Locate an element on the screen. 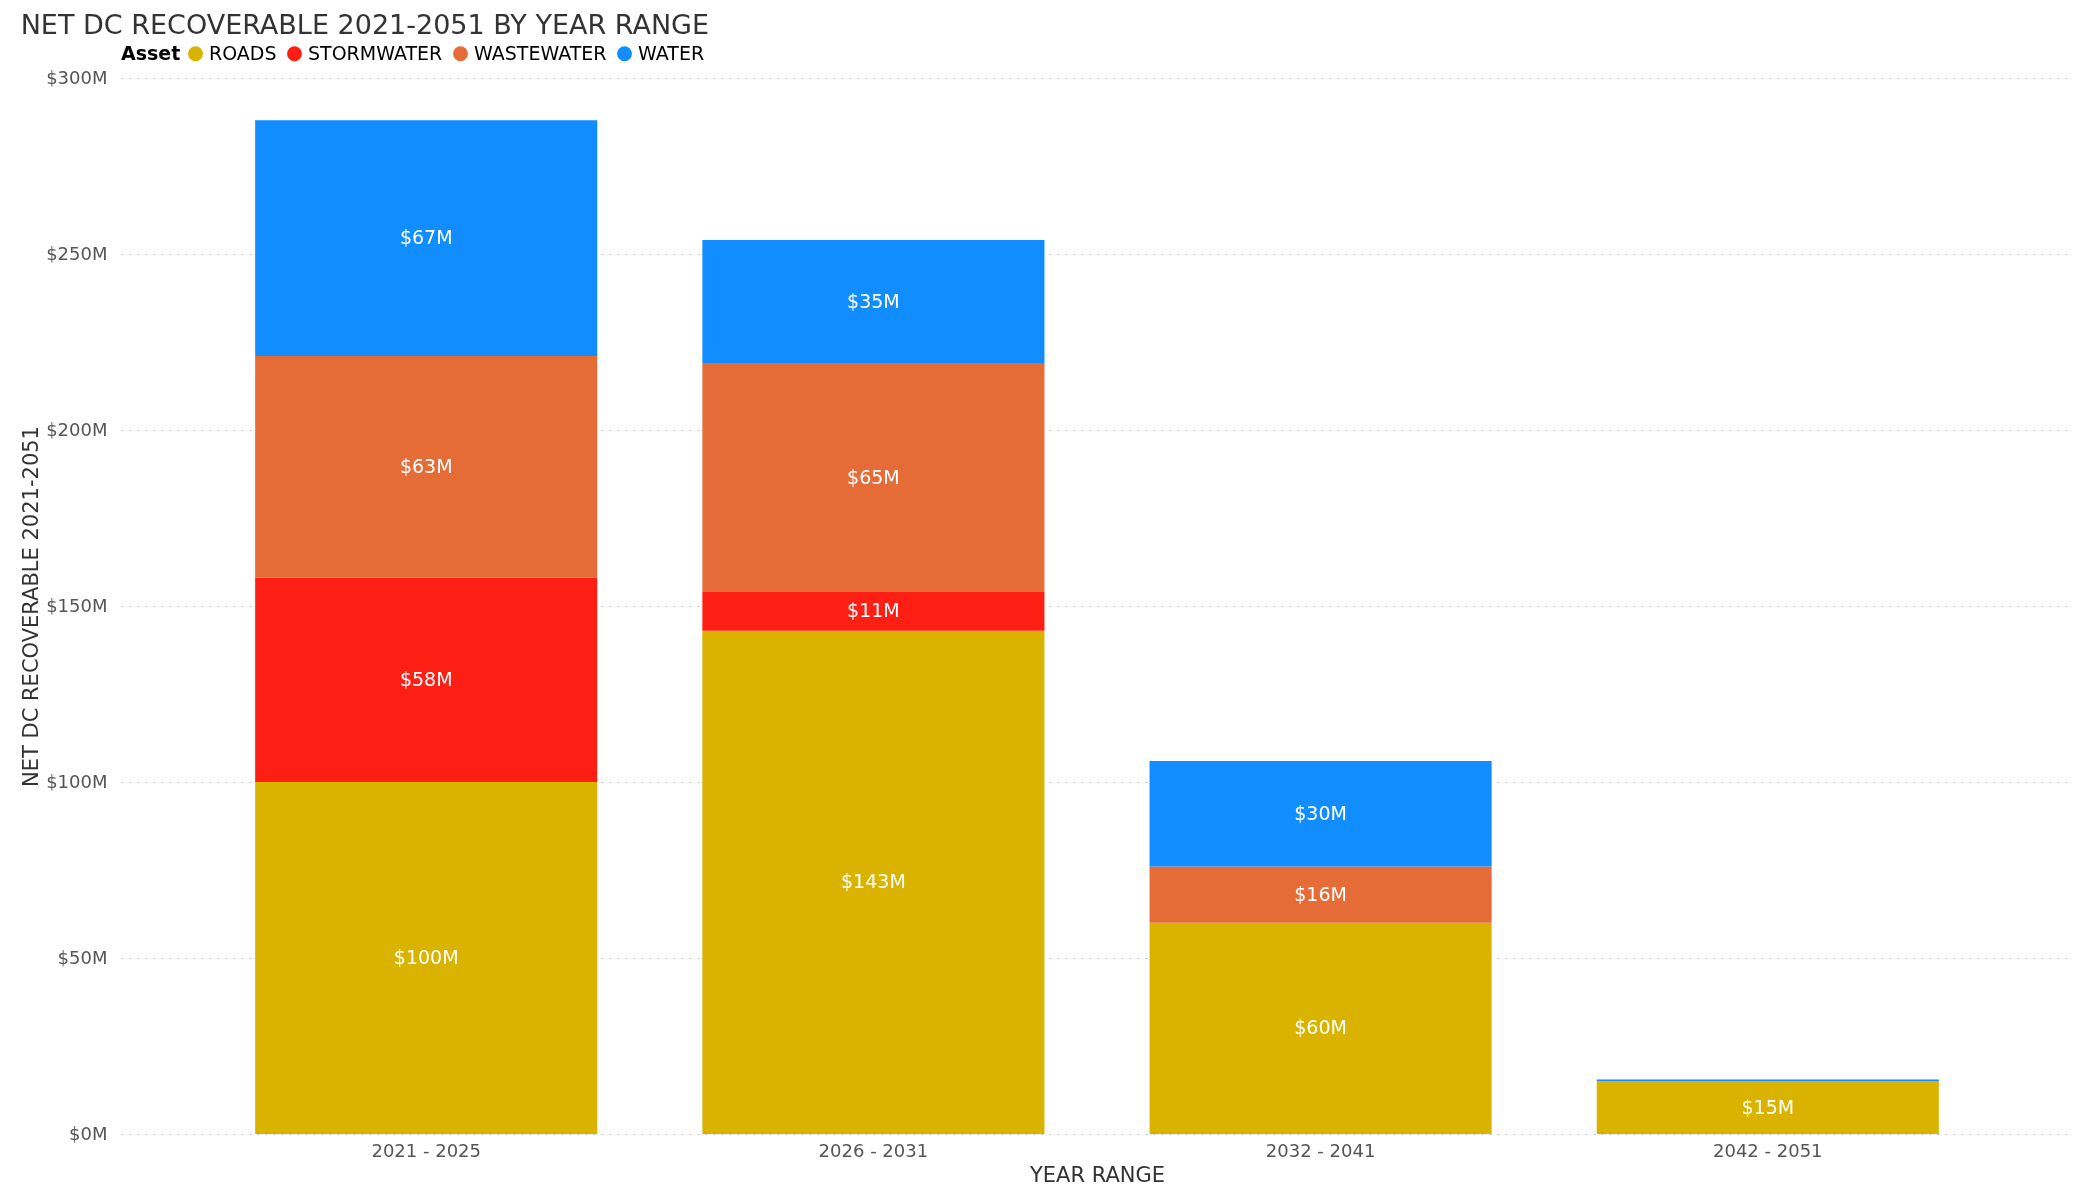 The height and width of the screenshot is (1197, 2093). y-tick-label: $150M is located at coordinates (77, 605).